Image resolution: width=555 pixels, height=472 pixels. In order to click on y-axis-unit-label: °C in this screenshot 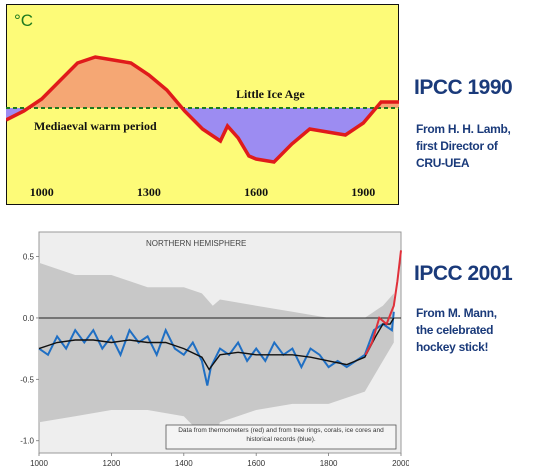, I will do `click(23, 20)`.